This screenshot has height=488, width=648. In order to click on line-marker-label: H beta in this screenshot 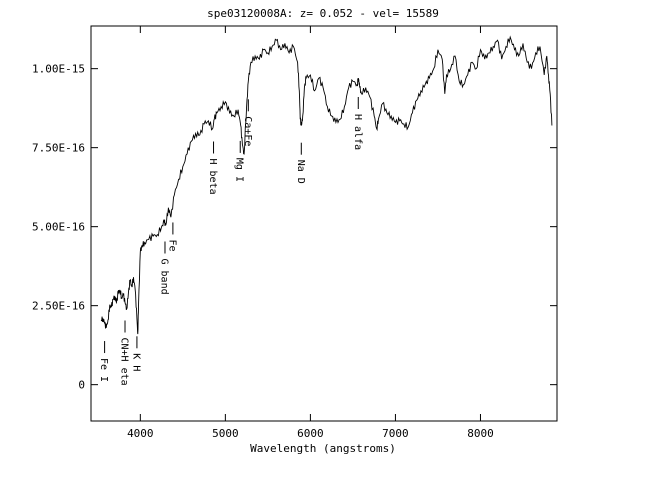, I will do `click(212, 177)`.